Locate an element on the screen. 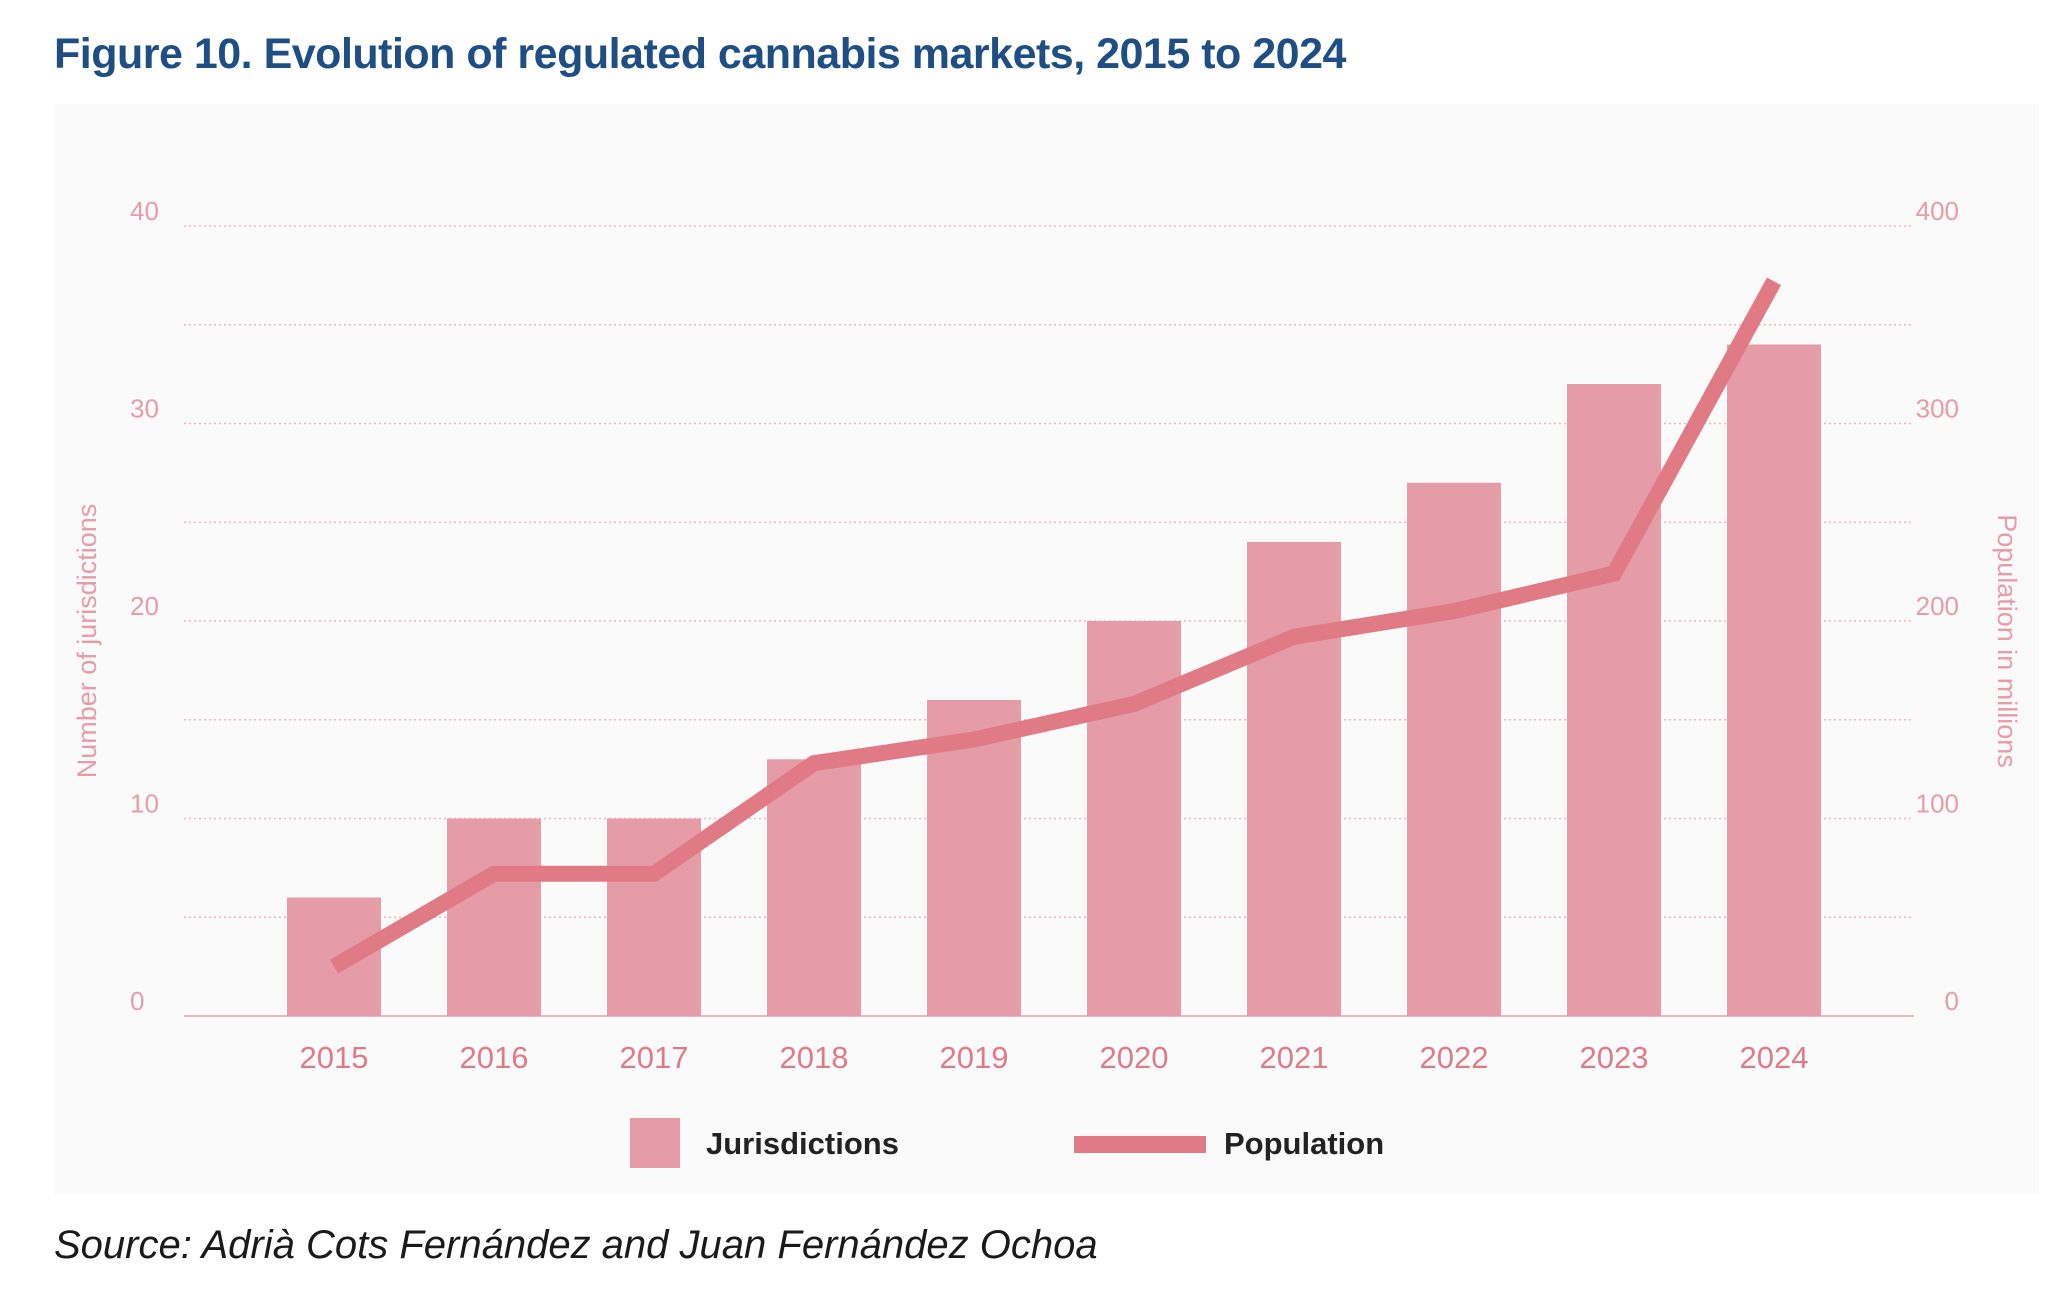  bar-jurisdictions-2019 is located at coordinates (974, 858).